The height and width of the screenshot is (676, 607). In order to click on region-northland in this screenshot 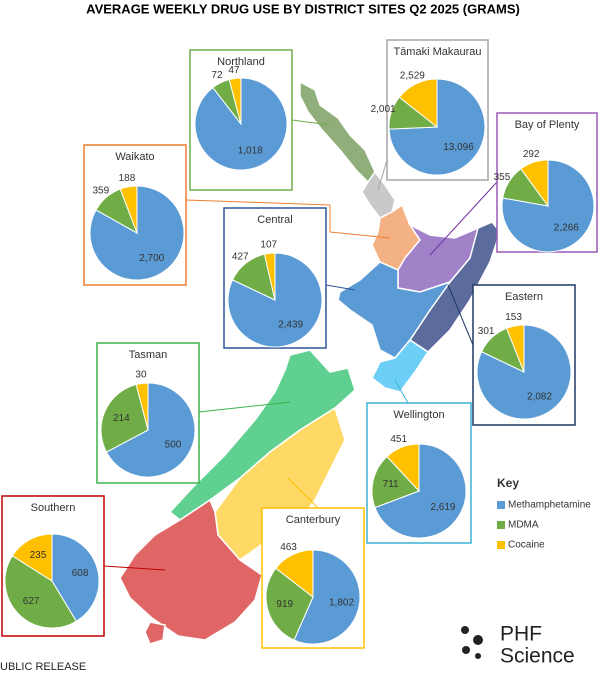, I will do `click(337, 132)`.